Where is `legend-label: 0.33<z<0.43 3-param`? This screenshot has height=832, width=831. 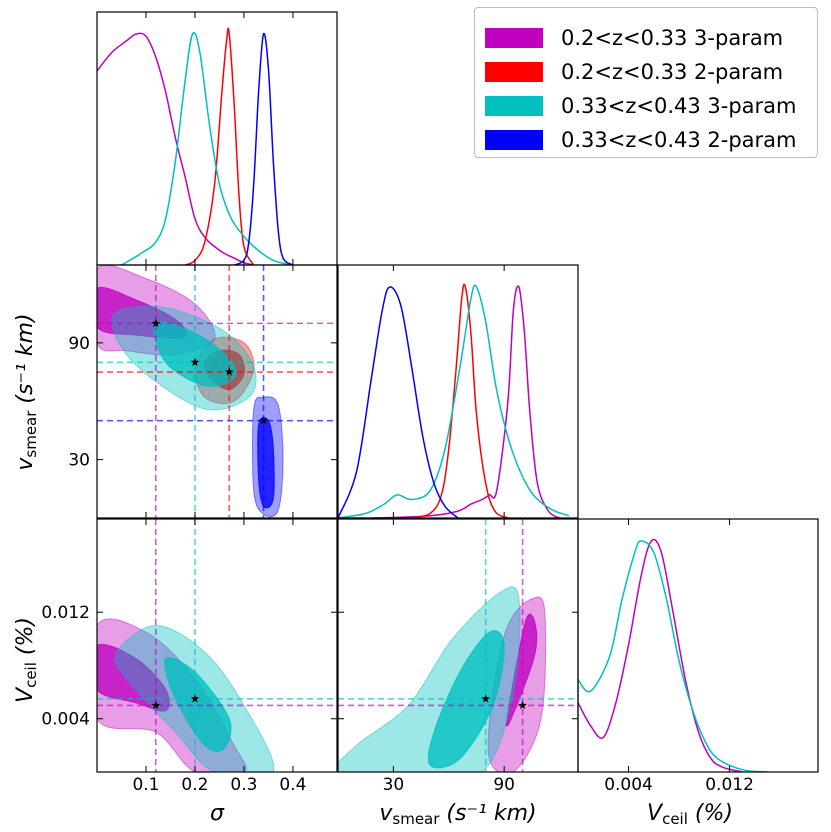 legend-label: 0.33<z<0.43 3-param is located at coordinates (679, 106).